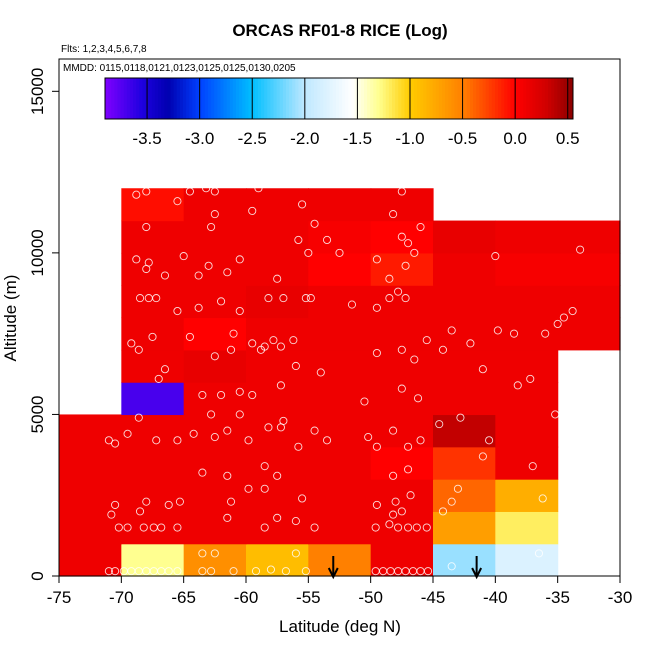  What do you see at coordinates (409, 138) in the screenshot?
I see `colorbar-tick-label: -1.0` at bounding box center [409, 138].